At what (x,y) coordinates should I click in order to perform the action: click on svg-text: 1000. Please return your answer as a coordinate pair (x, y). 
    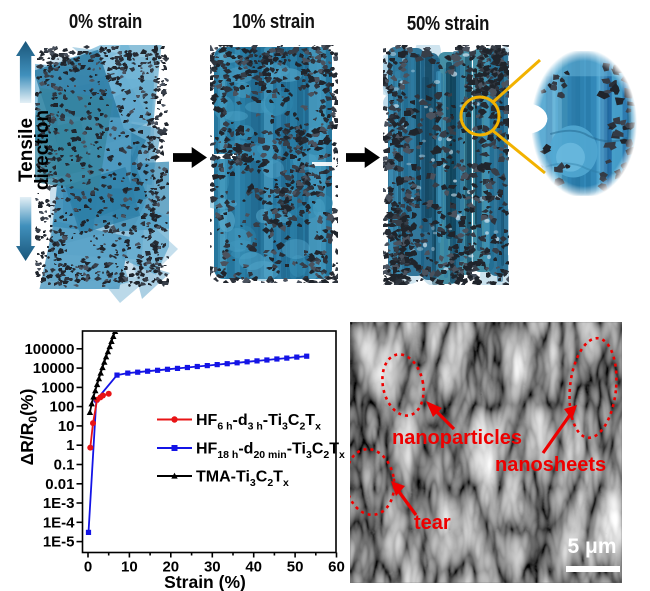
    Looking at the image, I should click on (57, 387).